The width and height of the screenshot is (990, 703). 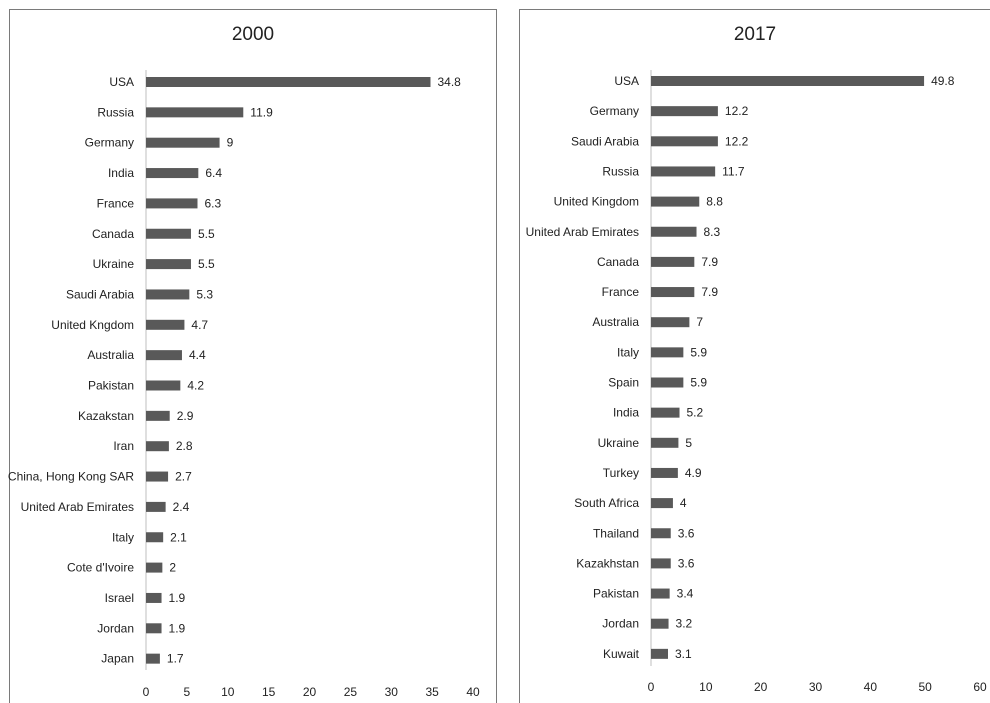 What do you see at coordinates (714, 202) in the screenshot?
I see `data-label: 8.8` at bounding box center [714, 202].